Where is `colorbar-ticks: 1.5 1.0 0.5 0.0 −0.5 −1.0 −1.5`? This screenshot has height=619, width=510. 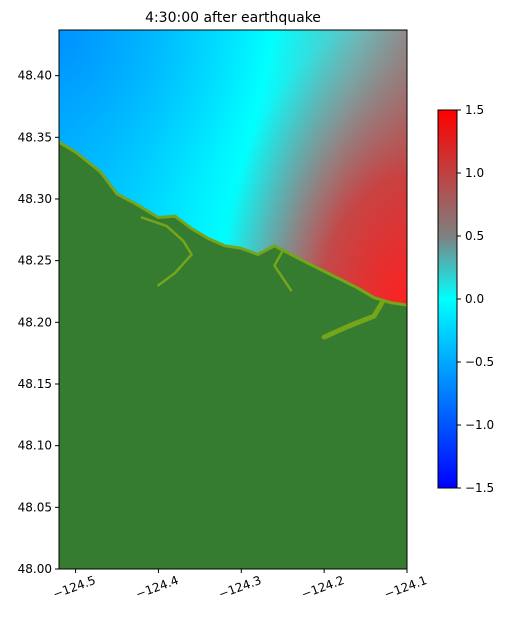
colorbar-ticks: 1.5 1.0 0.5 0.0 −0.5 −1.0 −1.5 is located at coordinates (475, 299).